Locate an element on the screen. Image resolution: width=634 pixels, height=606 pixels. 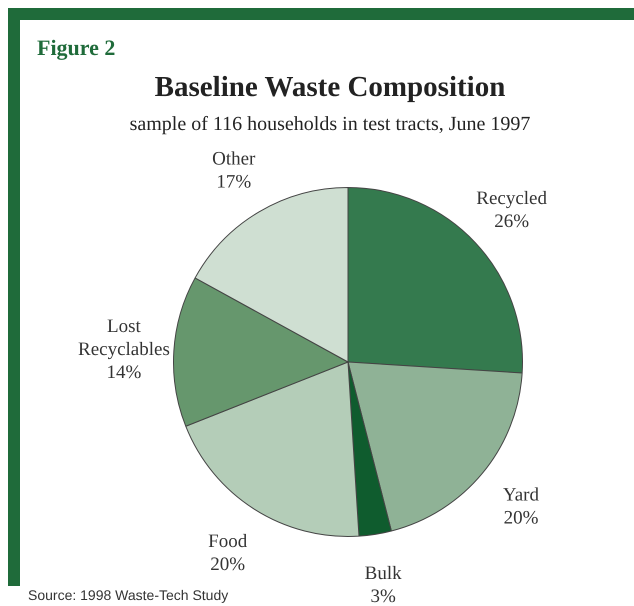
data-label: 17% is located at coordinates (234, 181).